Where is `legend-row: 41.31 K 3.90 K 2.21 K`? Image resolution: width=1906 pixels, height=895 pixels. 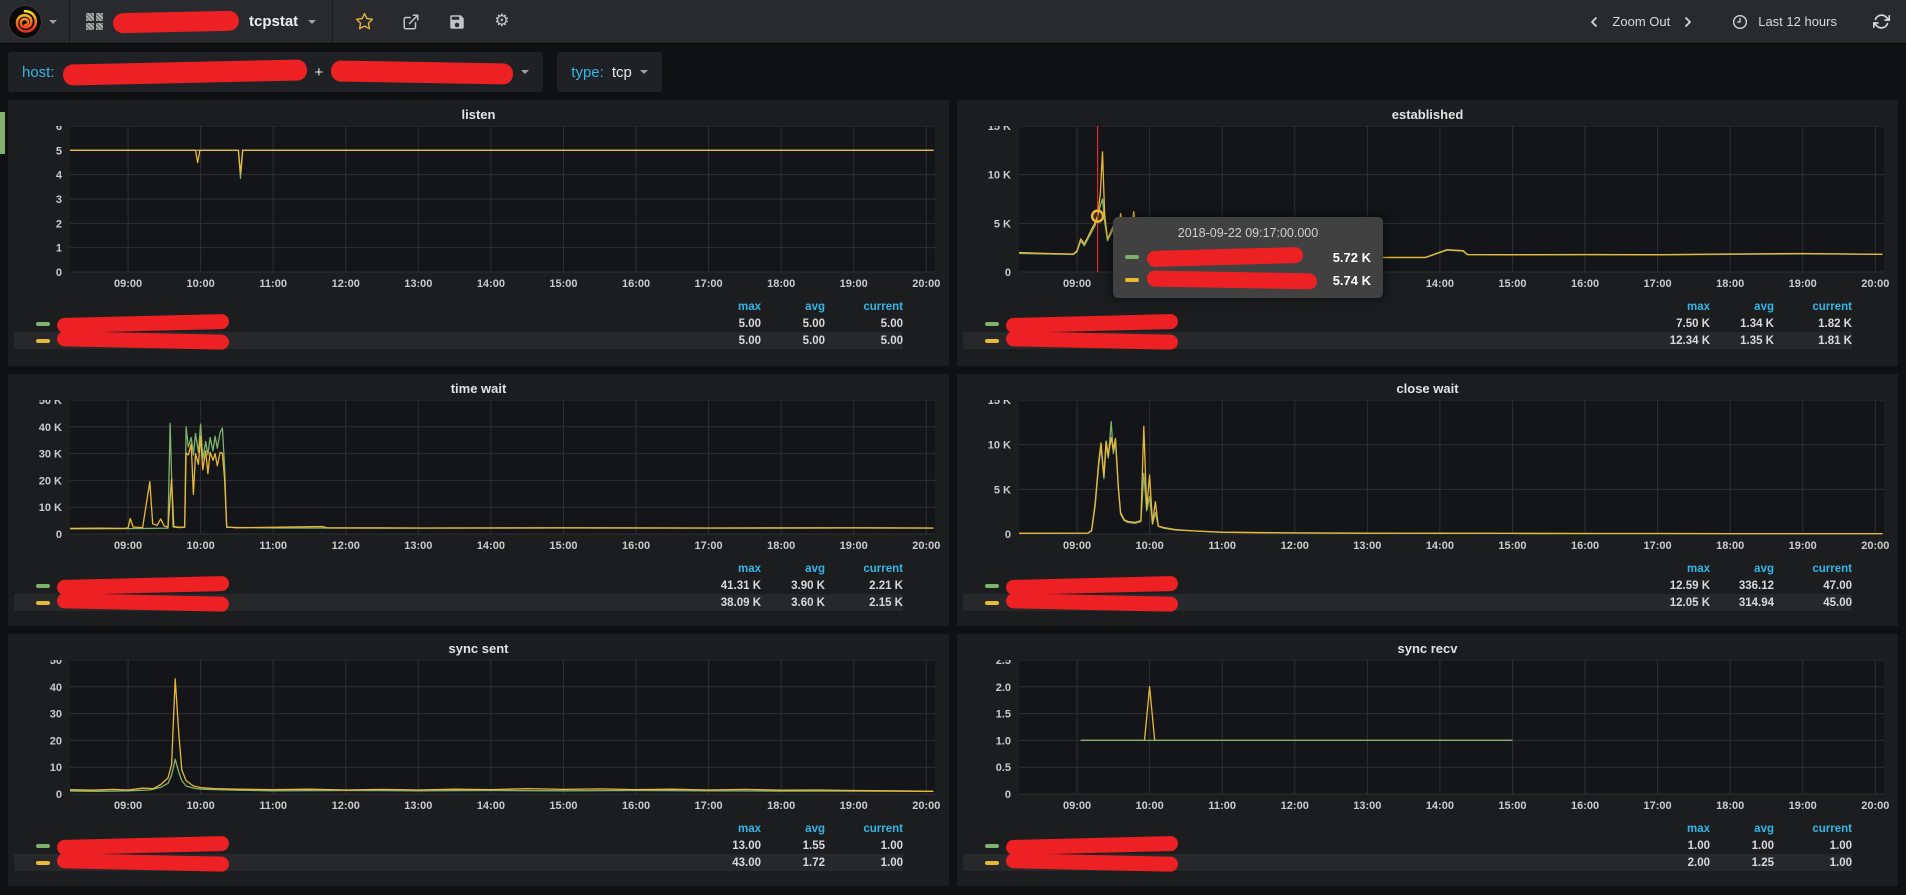 legend-row: 41.31 K 3.90 K 2.21 K is located at coordinates (458, 585).